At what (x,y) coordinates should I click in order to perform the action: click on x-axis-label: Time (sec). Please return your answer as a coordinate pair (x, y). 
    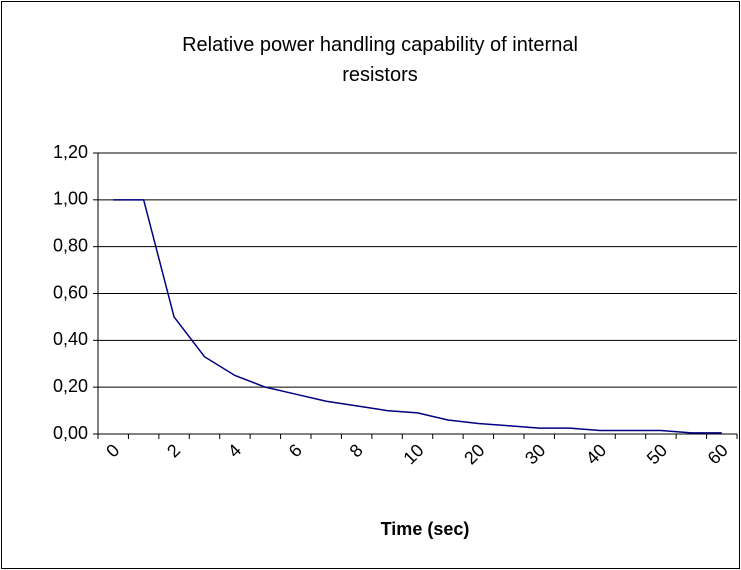
    Looking at the image, I should click on (425, 529).